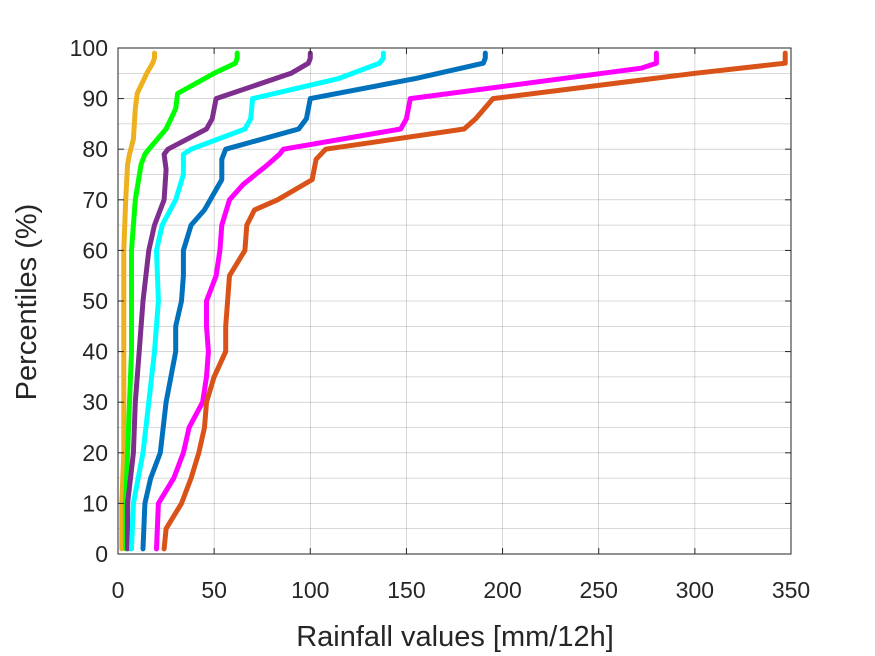 This screenshot has width=875, height=656. What do you see at coordinates (101, 554) in the screenshot?
I see `y-tick-label: 0` at bounding box center [101, 554].